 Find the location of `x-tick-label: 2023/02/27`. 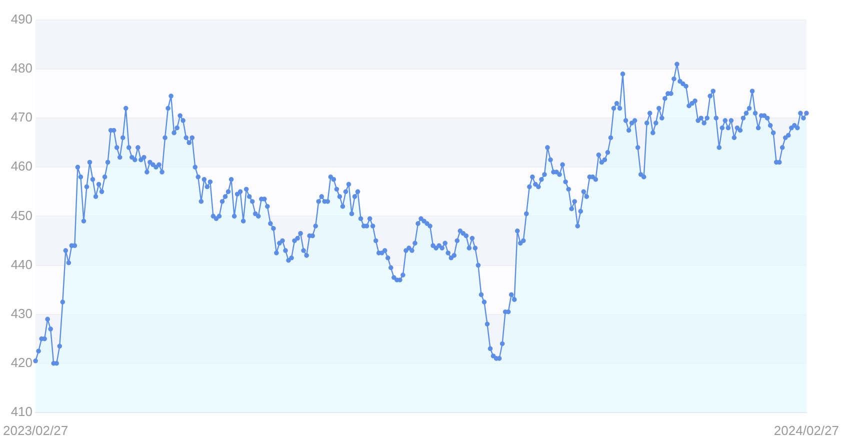

x-tick-label: 2023/02/27 is located at coordinates (35, 430).